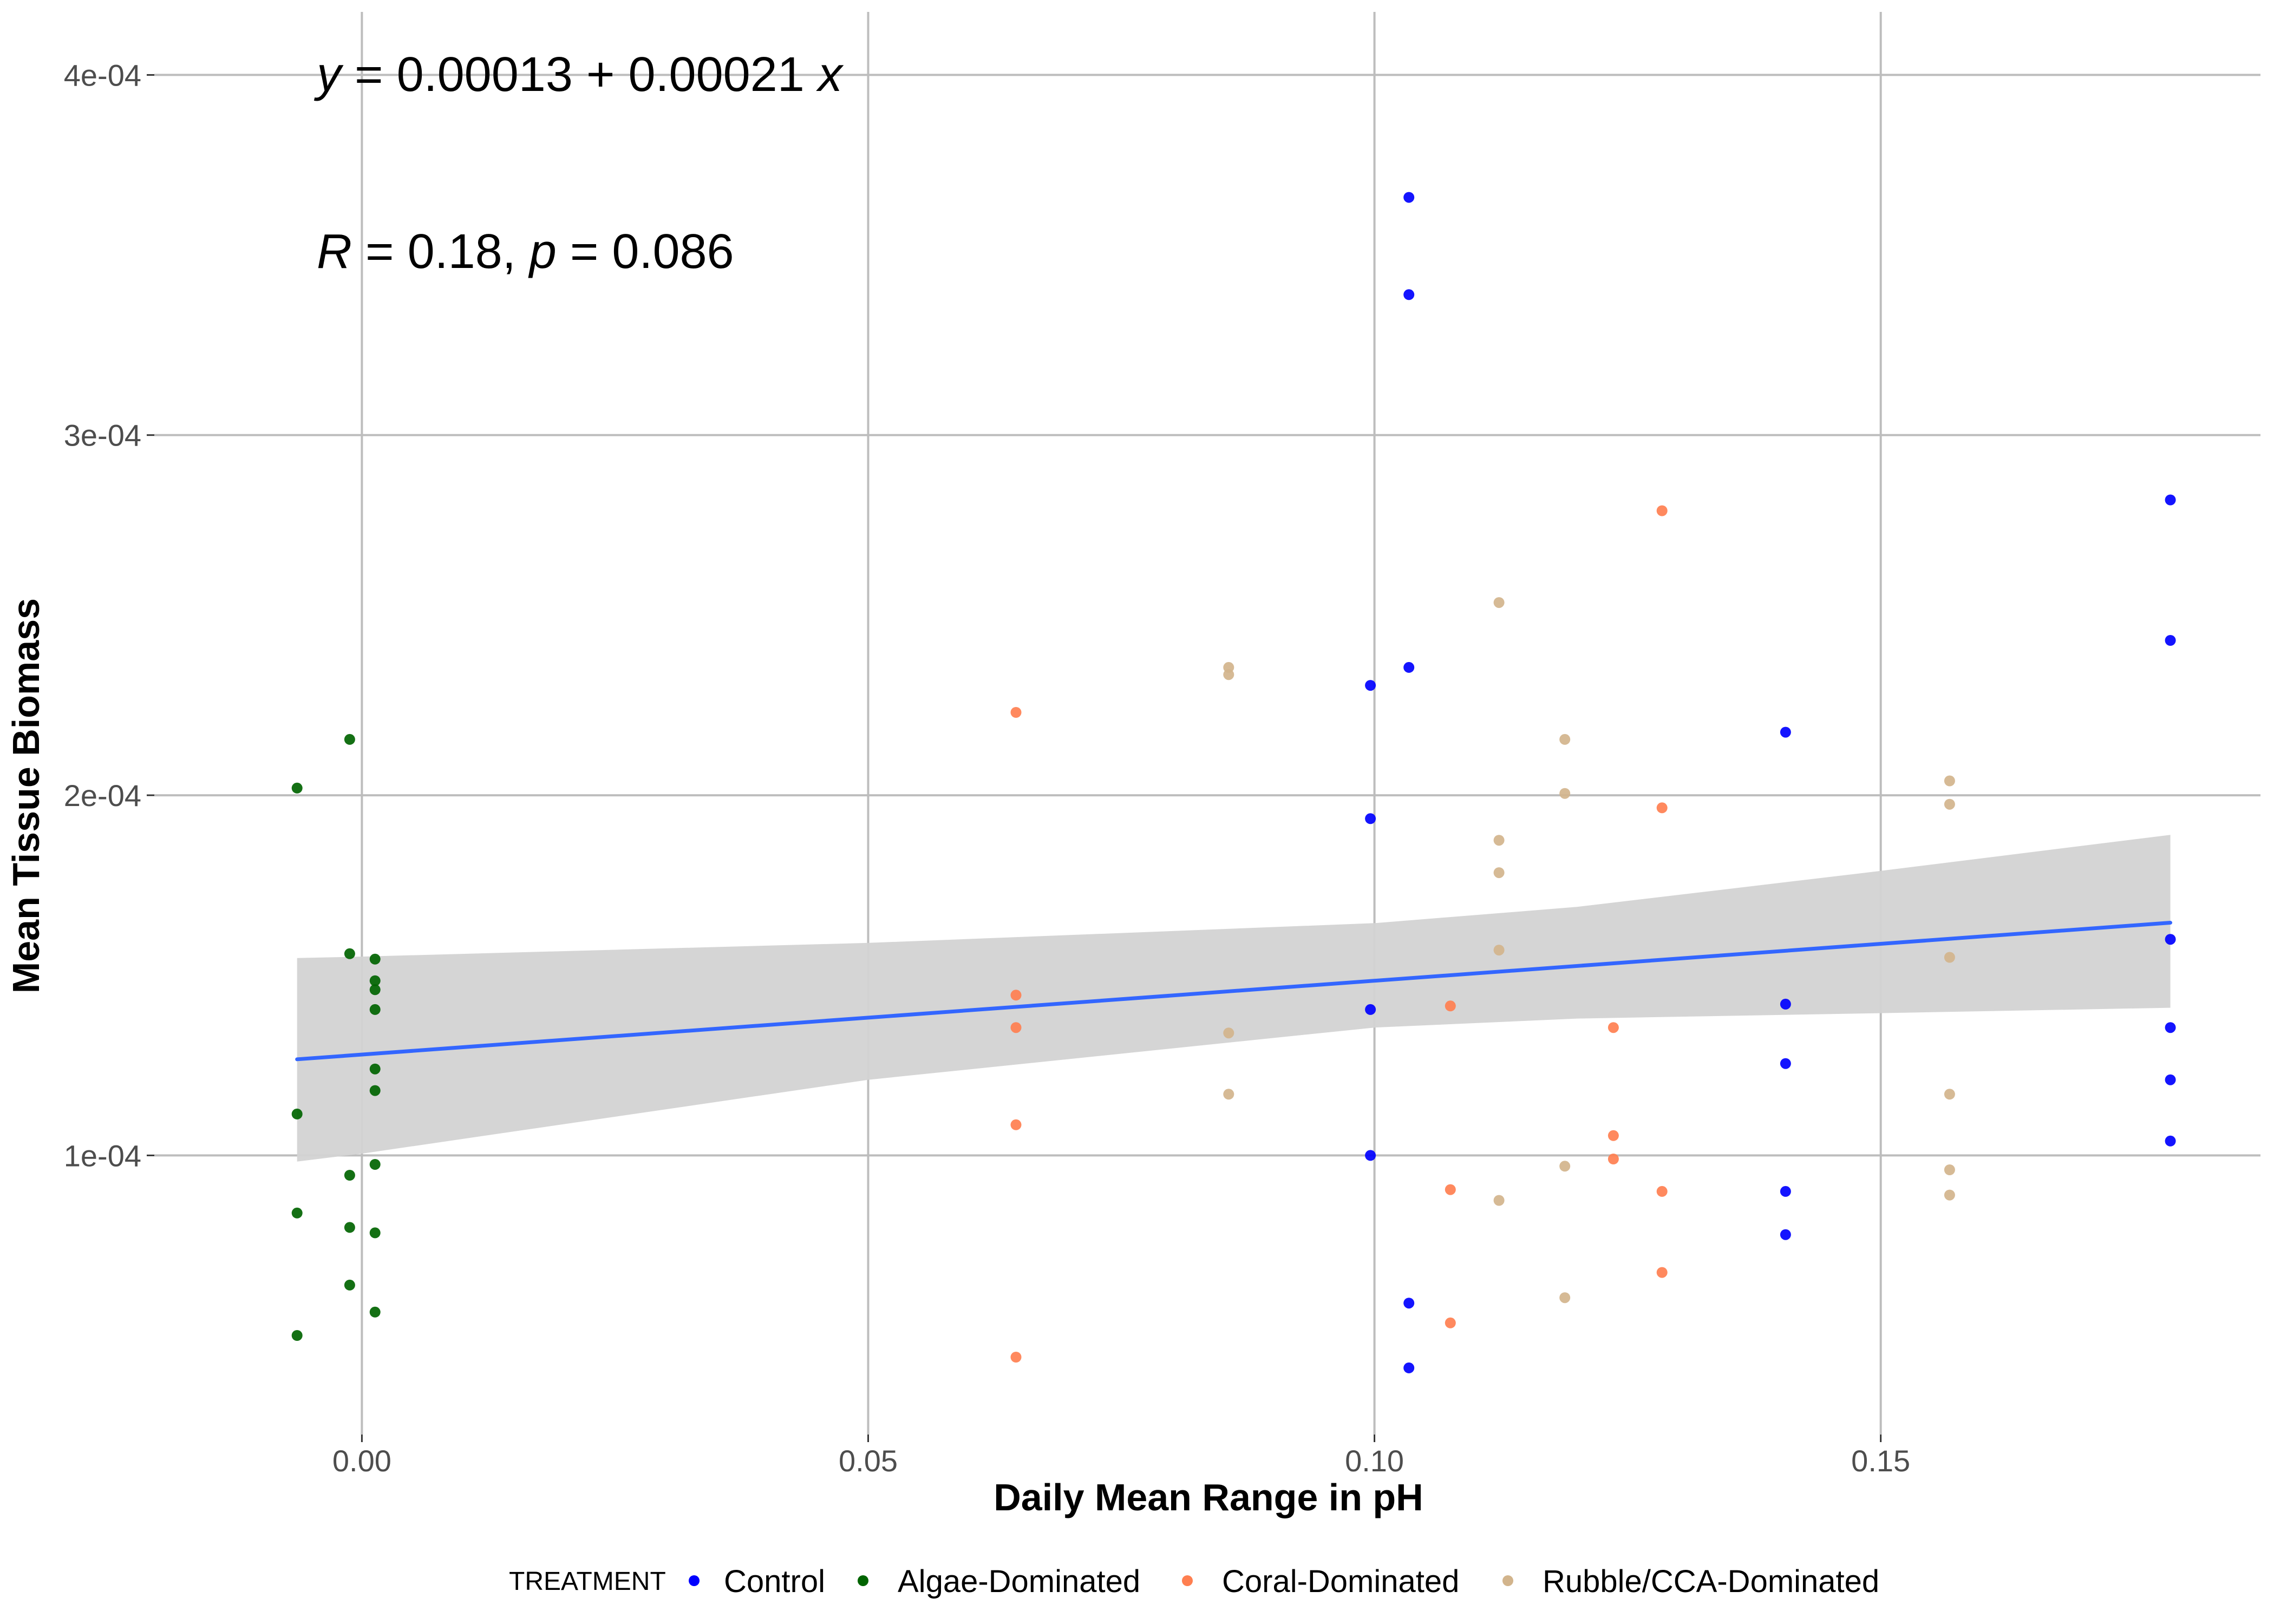  I want to click on equation-x-symbol: x, so click(830, 75).